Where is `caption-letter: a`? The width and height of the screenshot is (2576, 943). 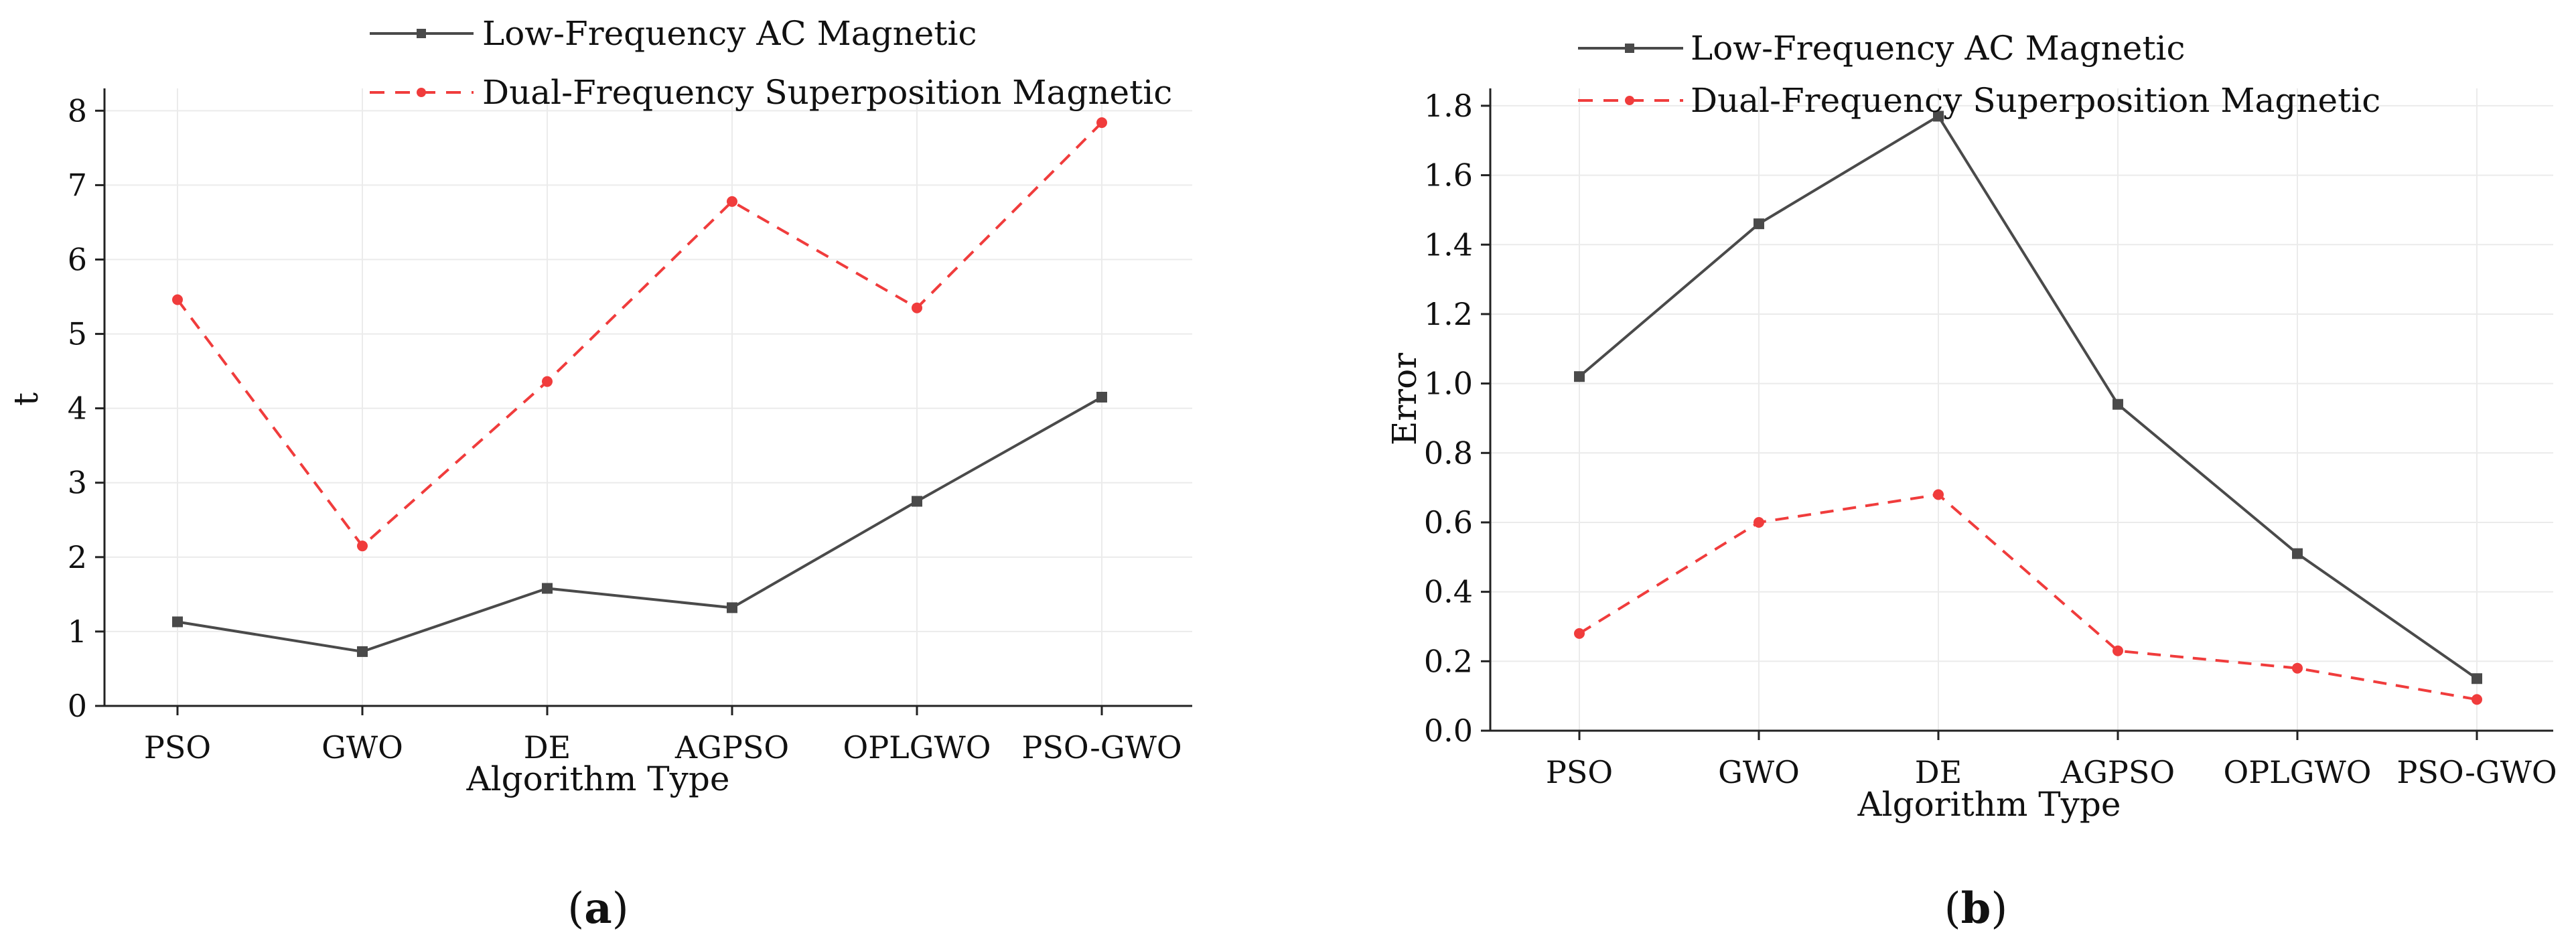
caption-letter: a is located at coordinates (598, 909).